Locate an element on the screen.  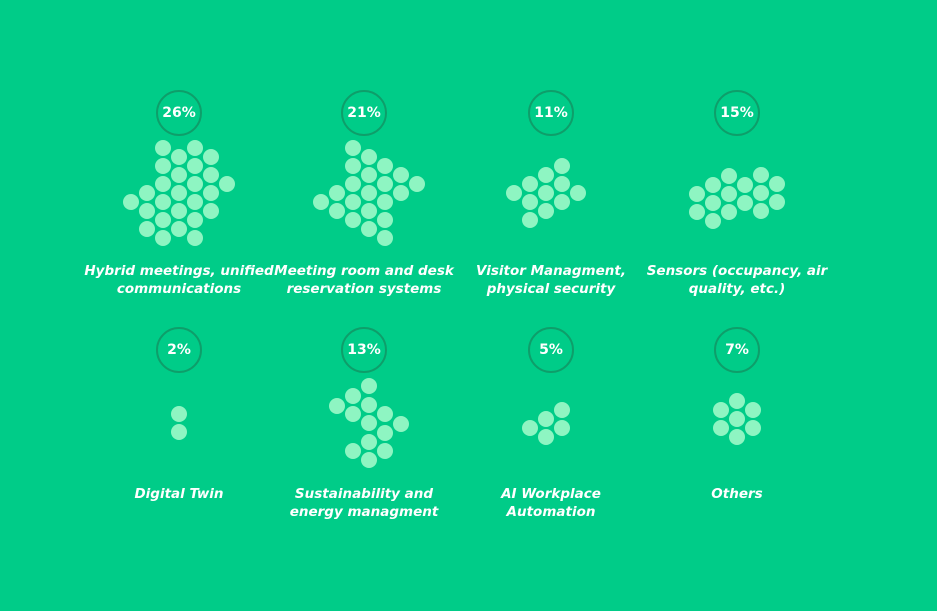
category-label-line: Automation is located at coordinates (551, 512).